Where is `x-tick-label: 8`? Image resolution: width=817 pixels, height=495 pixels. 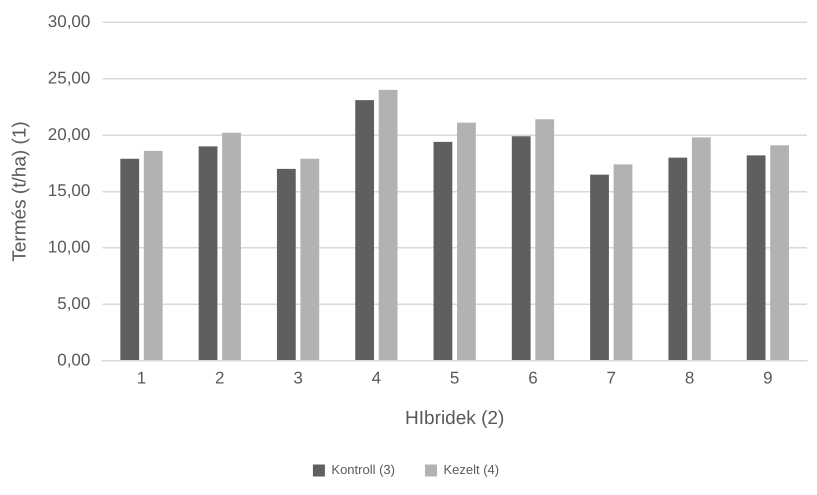
x-tick-label: 8 is located at coordinates (689, 378).